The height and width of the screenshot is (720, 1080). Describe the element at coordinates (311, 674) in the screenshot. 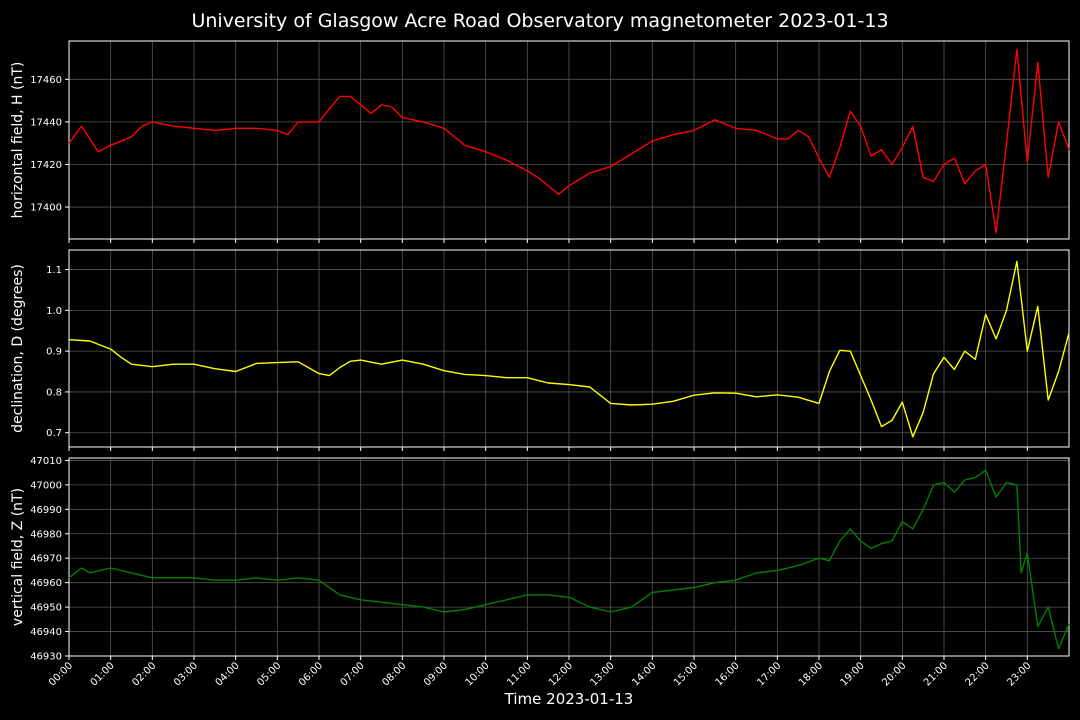

I see `x-tick-label: 06:00` at that location.